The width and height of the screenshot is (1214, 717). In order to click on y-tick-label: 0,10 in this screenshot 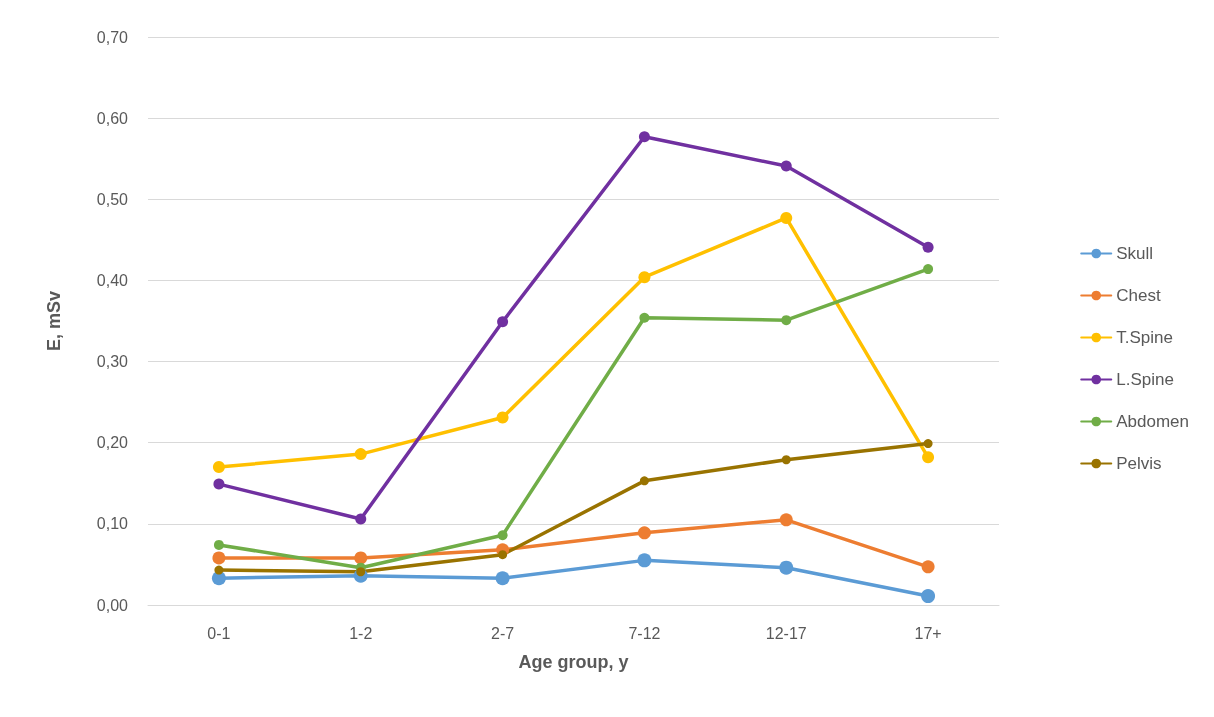, I will do `click(112, 524)`.